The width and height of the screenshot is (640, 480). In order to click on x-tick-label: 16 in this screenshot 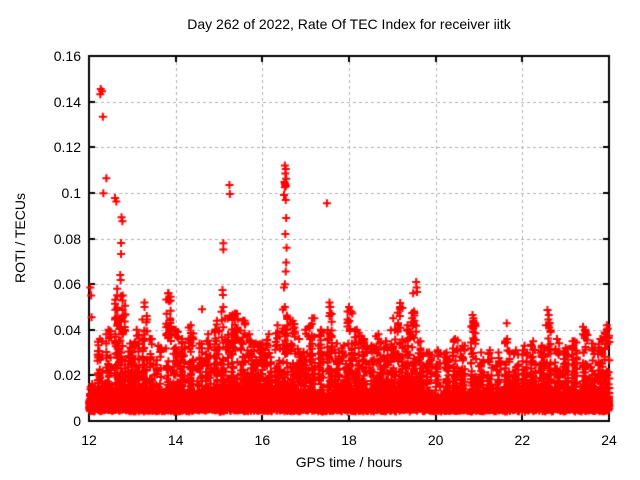, I will do `click(262, 440)`.